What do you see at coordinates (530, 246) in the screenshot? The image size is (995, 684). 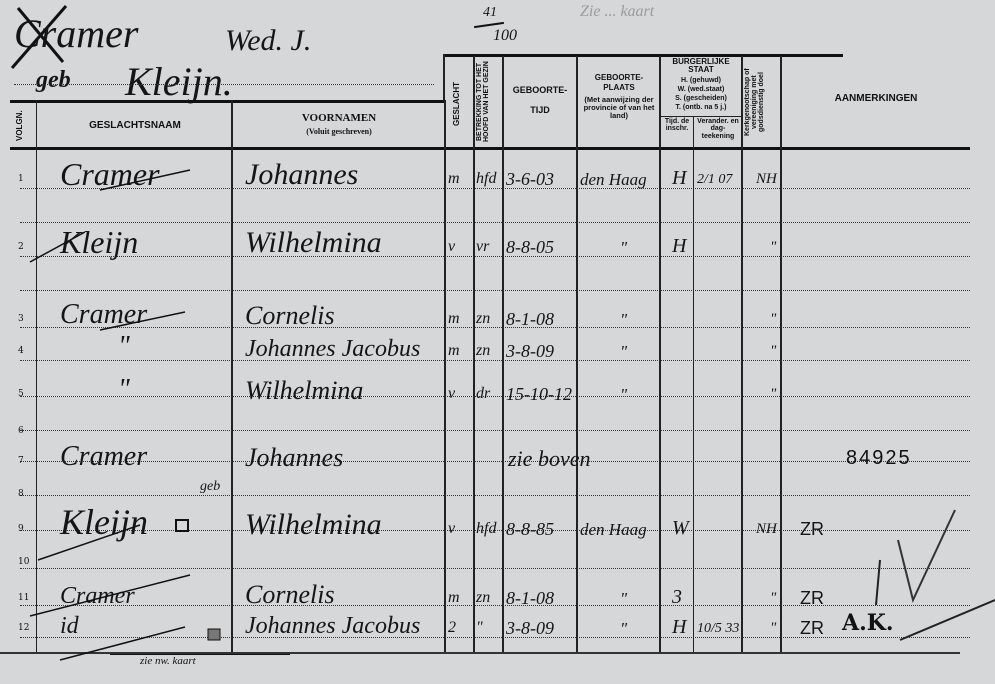 I see `birth-date-cell: 8-8-05` at bounding box center [530, 246].